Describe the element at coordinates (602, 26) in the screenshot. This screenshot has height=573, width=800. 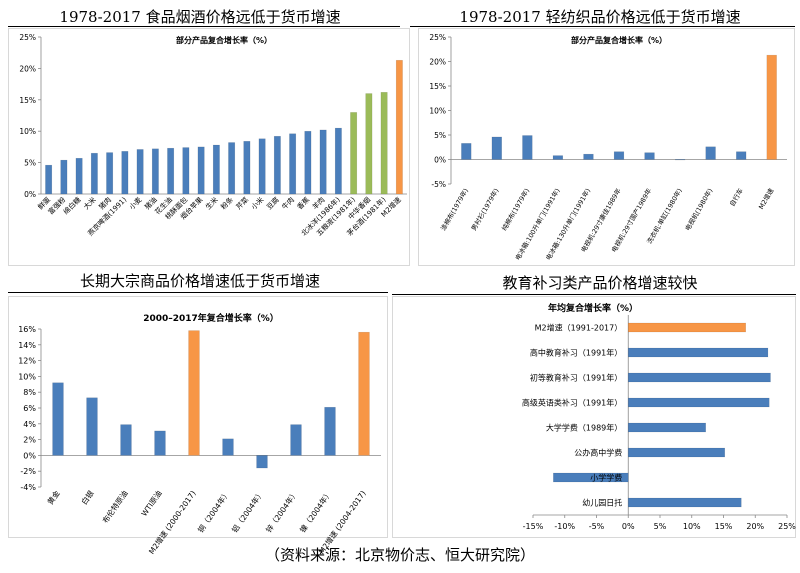
I see `panel2-heading-rule` at that location.